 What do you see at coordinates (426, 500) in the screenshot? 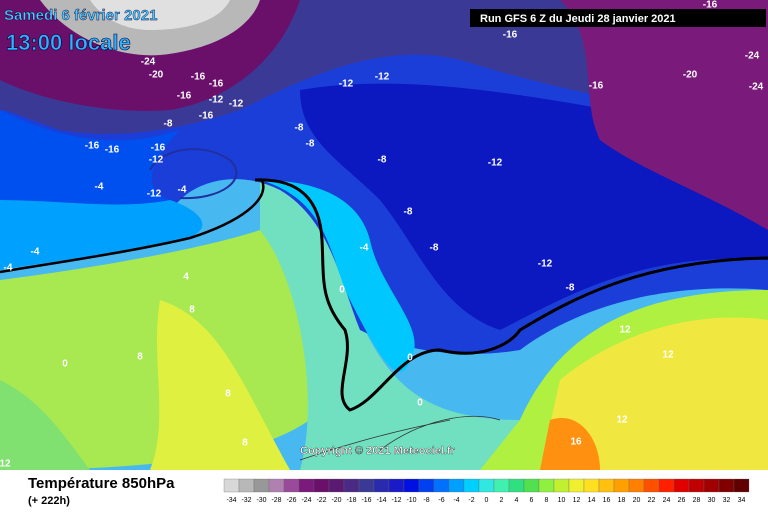
I see `colorbar-label: -8` at bounding box center [426, 500].